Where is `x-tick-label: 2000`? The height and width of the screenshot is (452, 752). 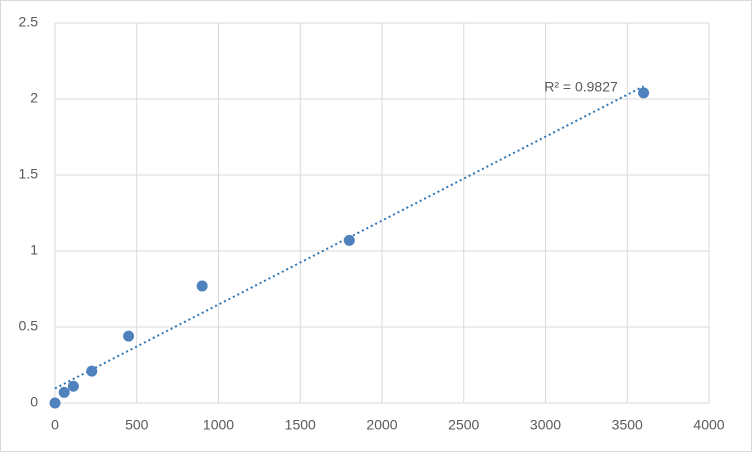 x-tick-label: 2000 is located at coordinates (381, 425).